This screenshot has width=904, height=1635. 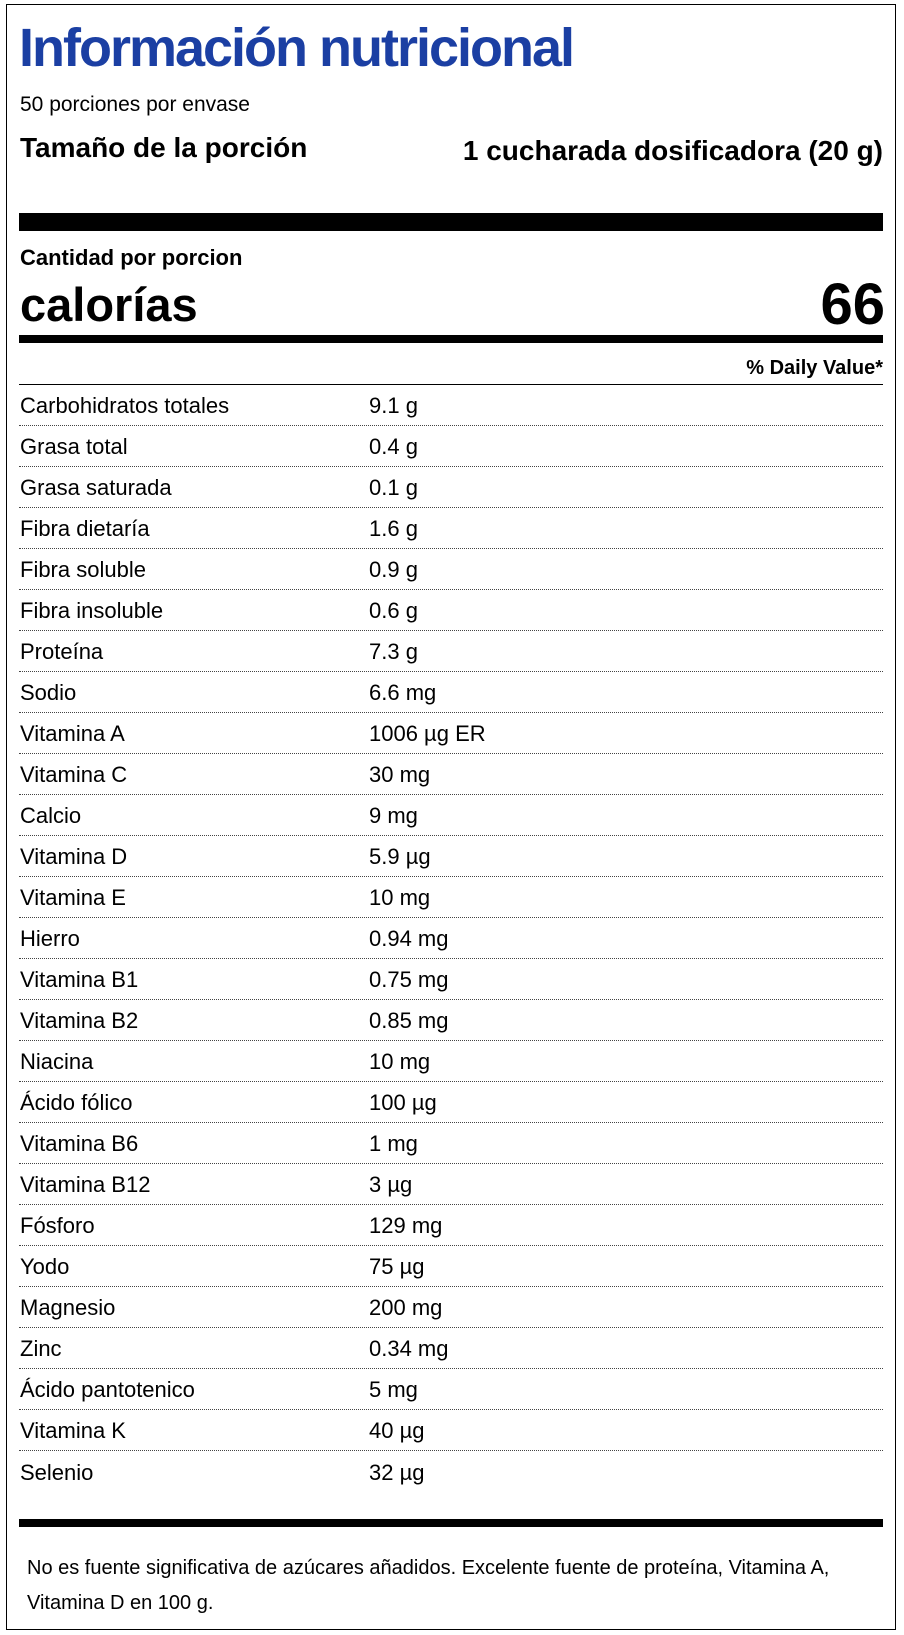 I want to click on nutrient-name: Hierro, so click(x=50, y=938).